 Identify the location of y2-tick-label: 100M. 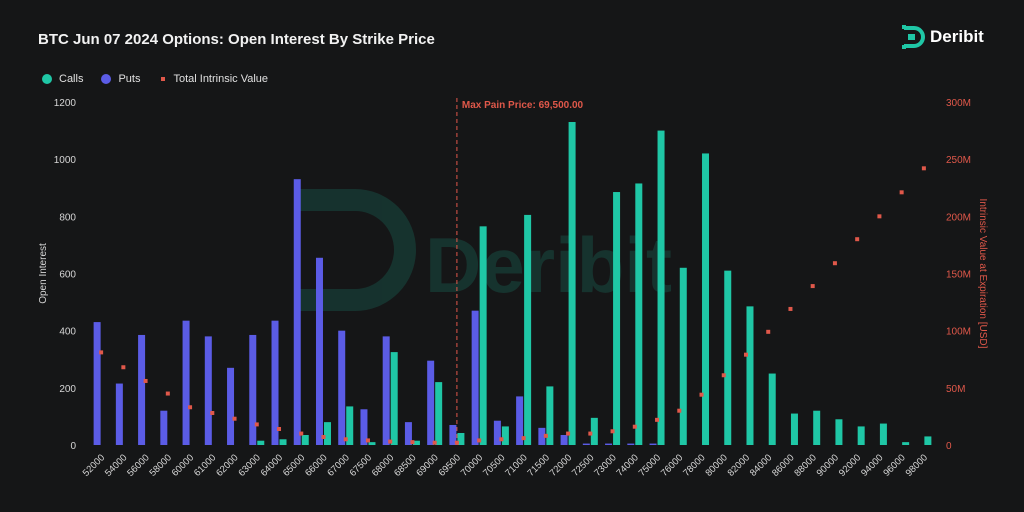
(958, 332).